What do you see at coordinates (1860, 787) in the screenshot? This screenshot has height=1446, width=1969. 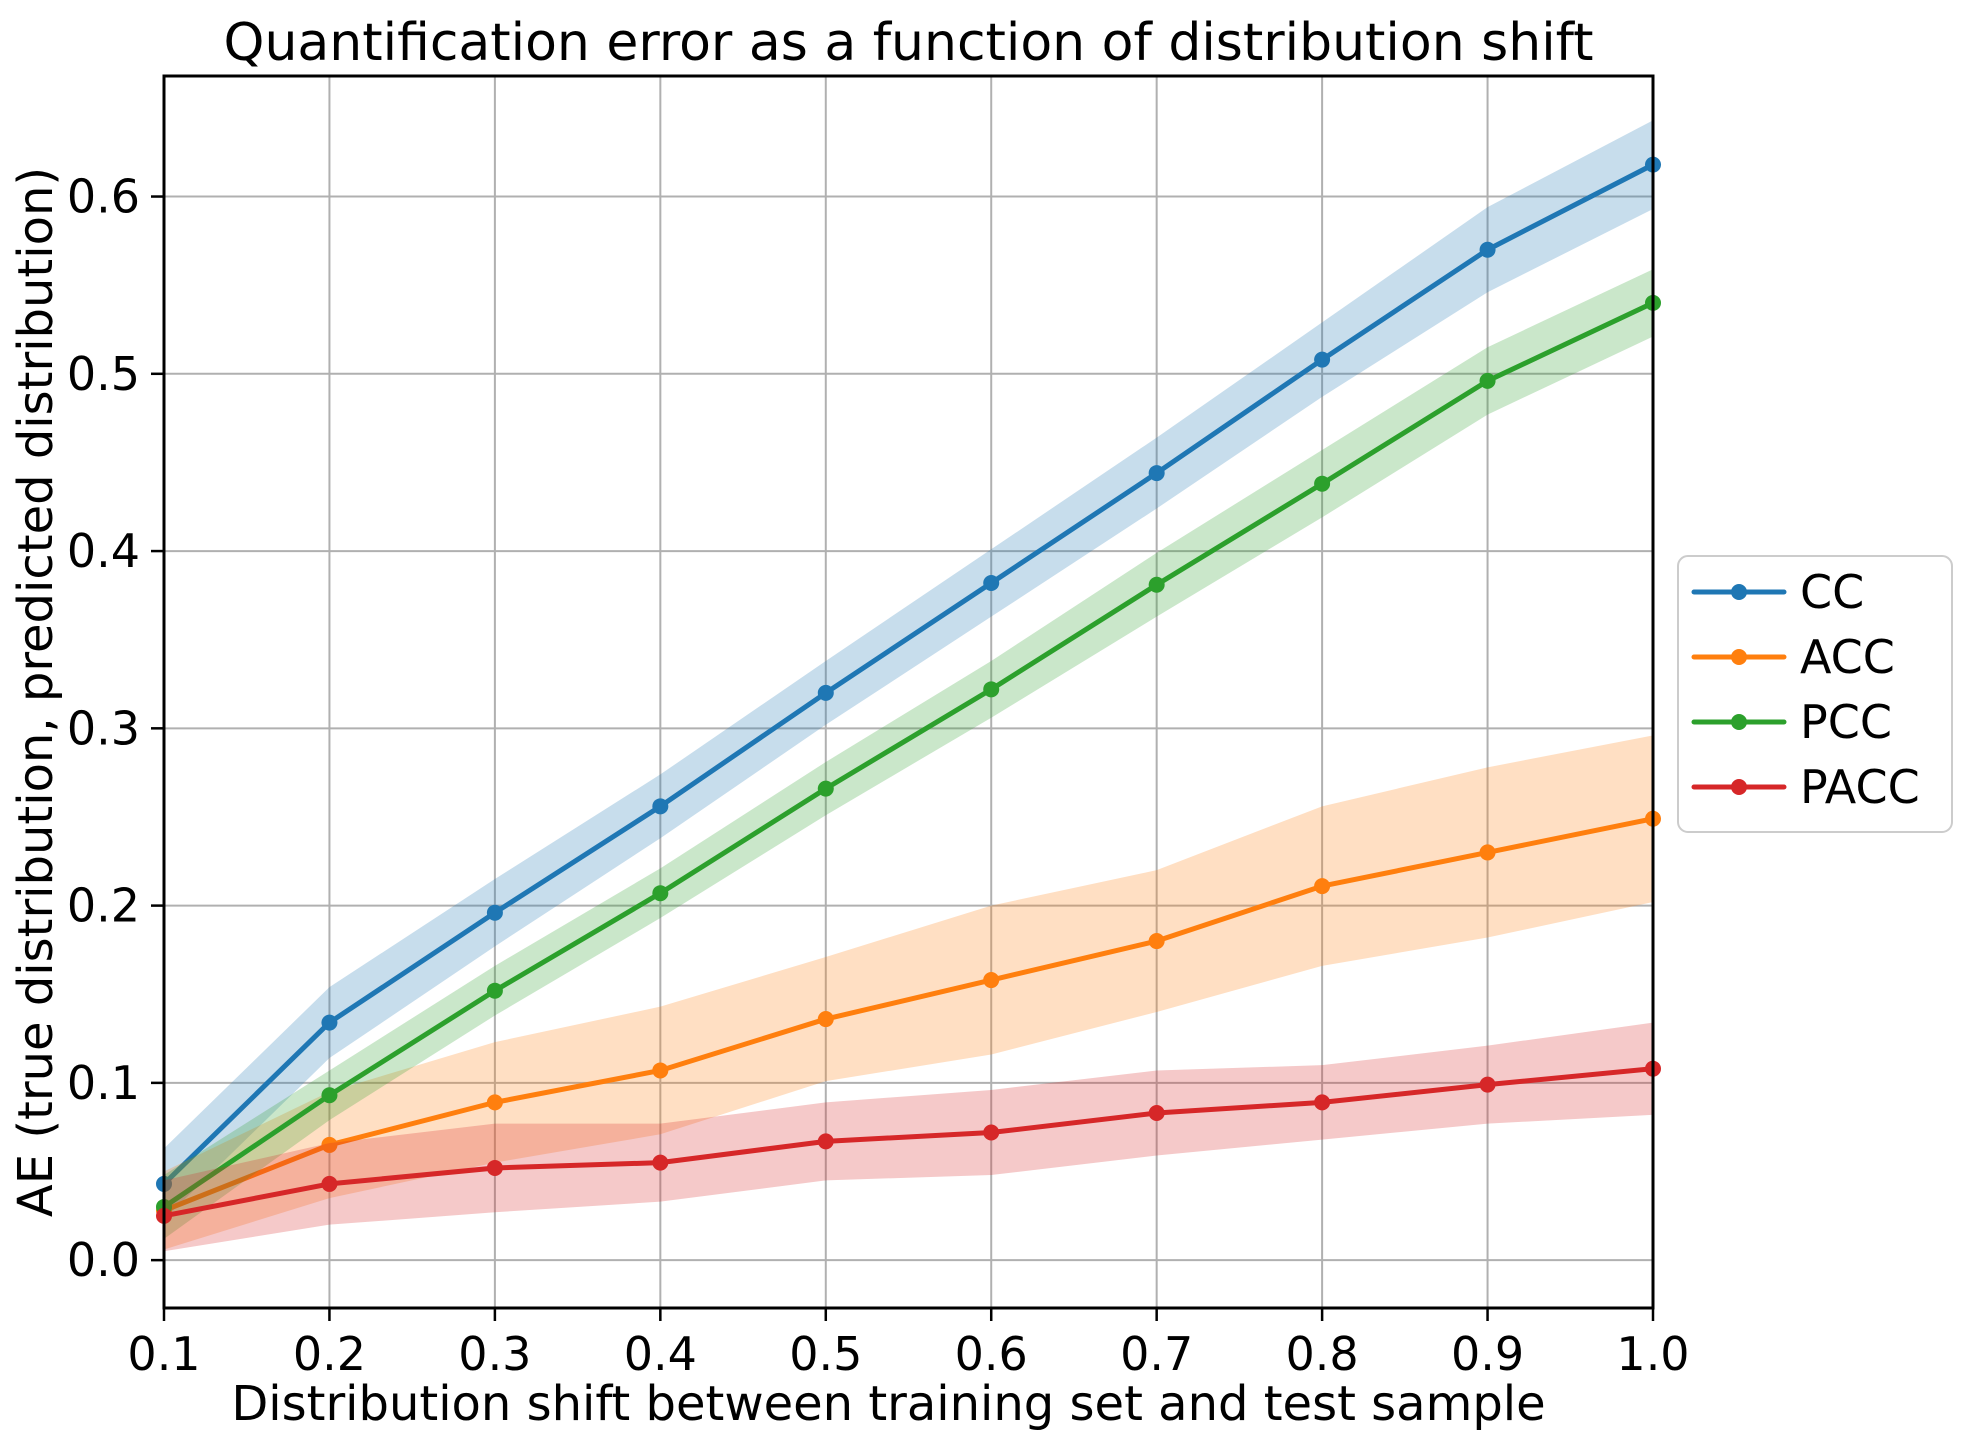 I see `legend-label: PACC` at bounding box center [1860, 787].